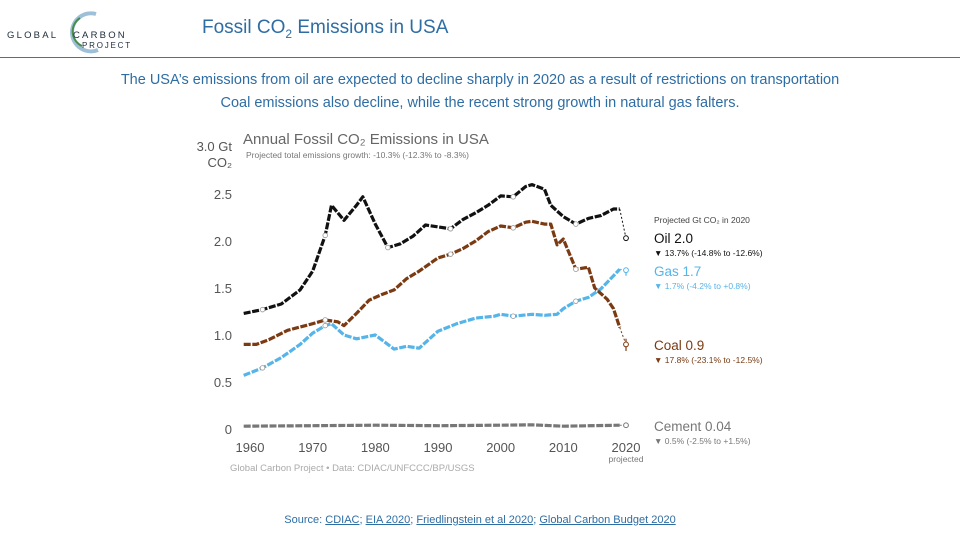  I want to click on logo-word-project: PROJECT, so click(107, 45).